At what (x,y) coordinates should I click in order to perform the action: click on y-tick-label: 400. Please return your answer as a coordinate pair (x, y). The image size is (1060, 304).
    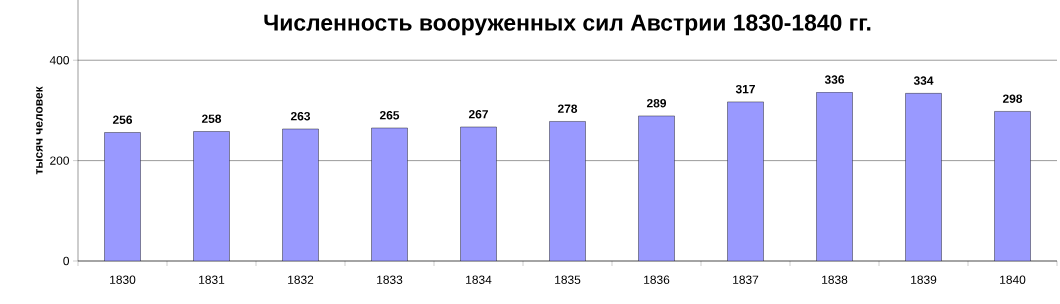
    Looking at the image, I should click on (59, 60).